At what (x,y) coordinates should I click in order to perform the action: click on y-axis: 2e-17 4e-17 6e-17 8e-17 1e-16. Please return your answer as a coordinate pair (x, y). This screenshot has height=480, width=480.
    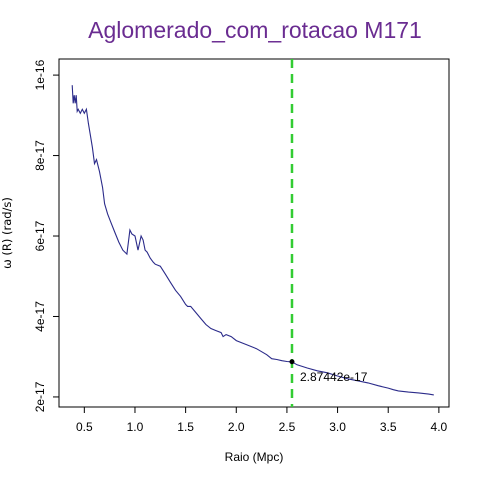
    Looking at the image, I should click on (46, 235).